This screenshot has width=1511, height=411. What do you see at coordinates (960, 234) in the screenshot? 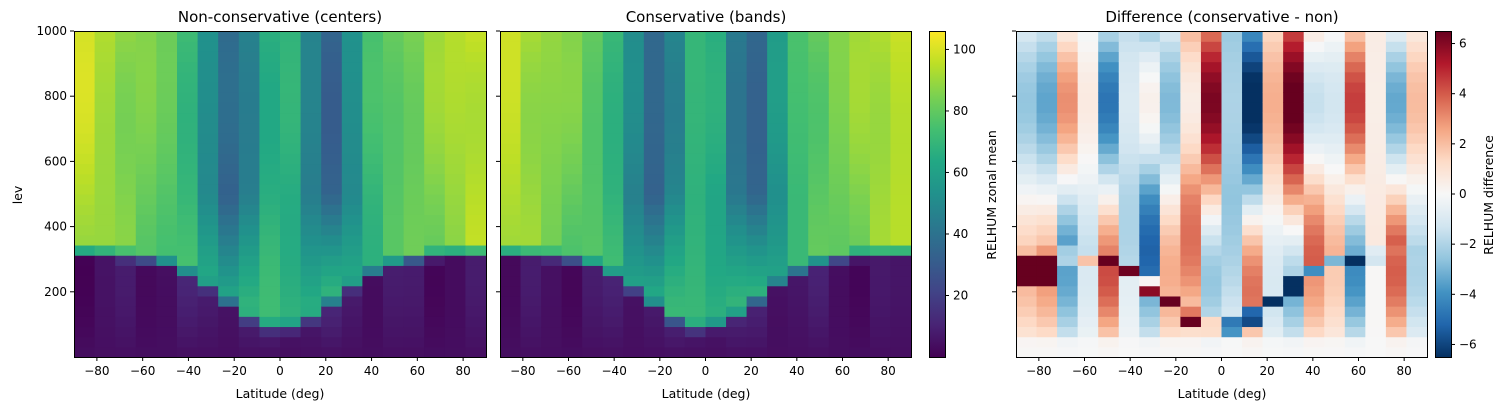
I see `colorbar-tick-label: 40` at bounding box center [960, 234].